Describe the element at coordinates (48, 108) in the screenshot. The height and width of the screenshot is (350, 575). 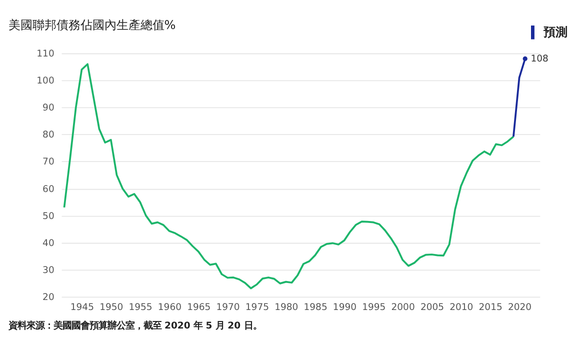
I see `y-tick-label: 90` at that location.